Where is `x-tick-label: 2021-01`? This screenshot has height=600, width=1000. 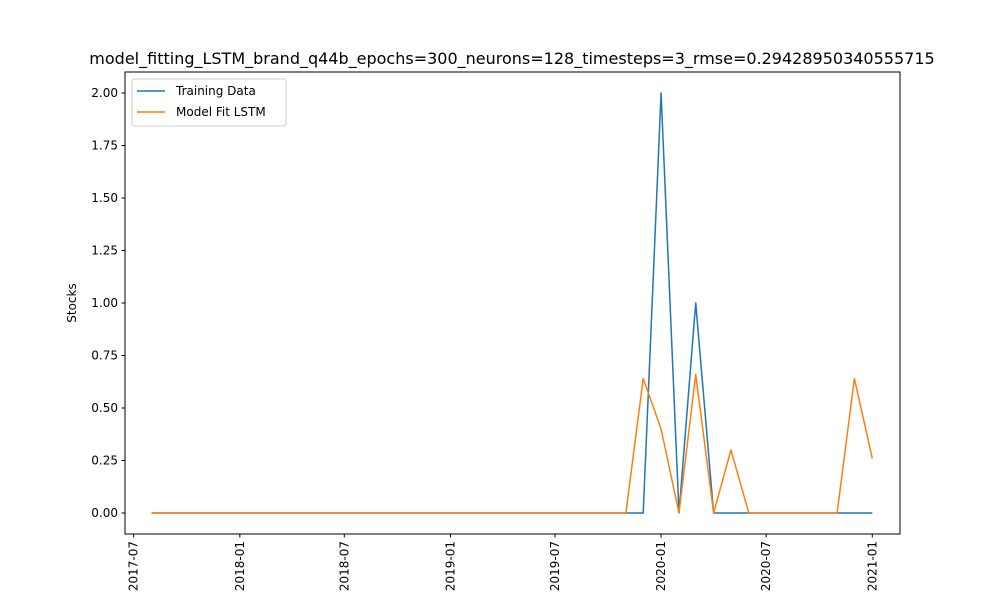 x-tick-label: 2021-01 is located at coordinates (872, 566).